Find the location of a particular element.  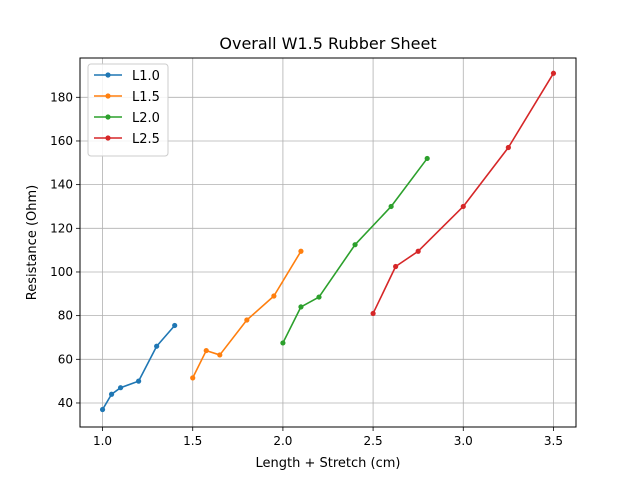

legend-label-l2-0: L2.0 is located at coordinates (146, 118).